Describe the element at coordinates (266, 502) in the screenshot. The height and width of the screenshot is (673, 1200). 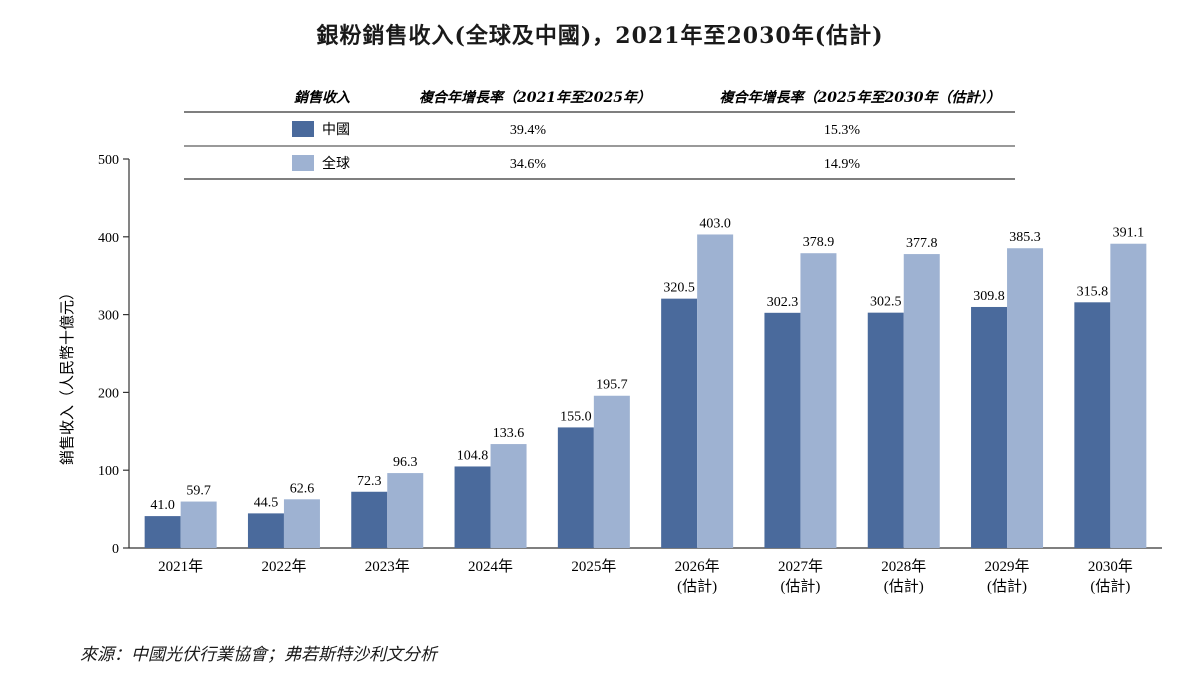
I see `data-label-china: 44.5` at that location.